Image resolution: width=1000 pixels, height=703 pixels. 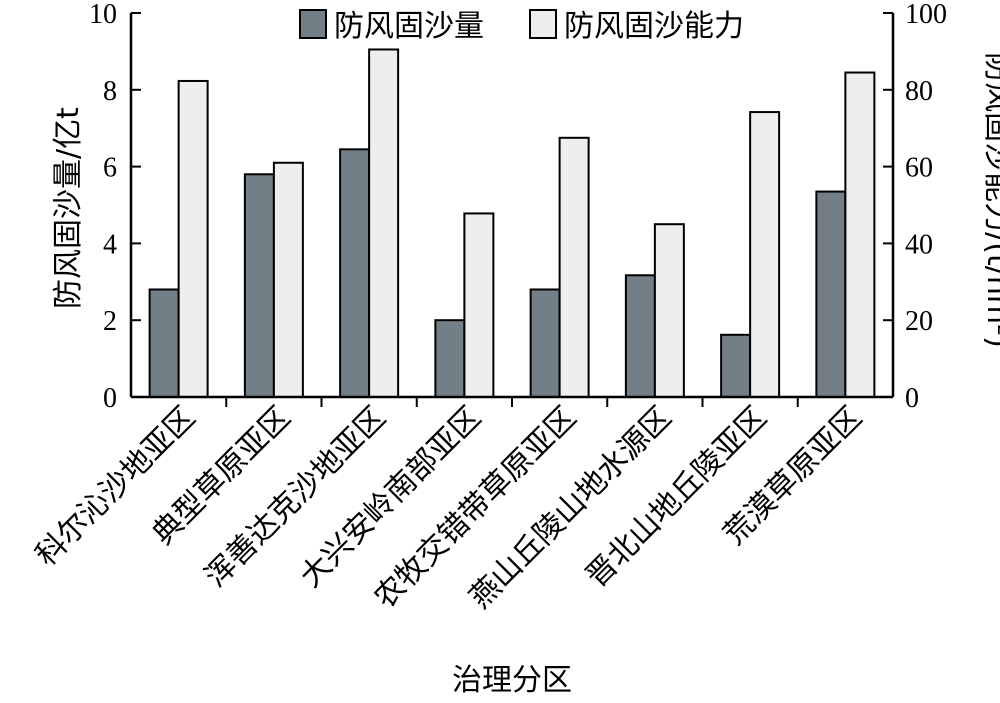 I want to click on category-label: 大兴安岭南部亚区, so click(x=391, y=497).